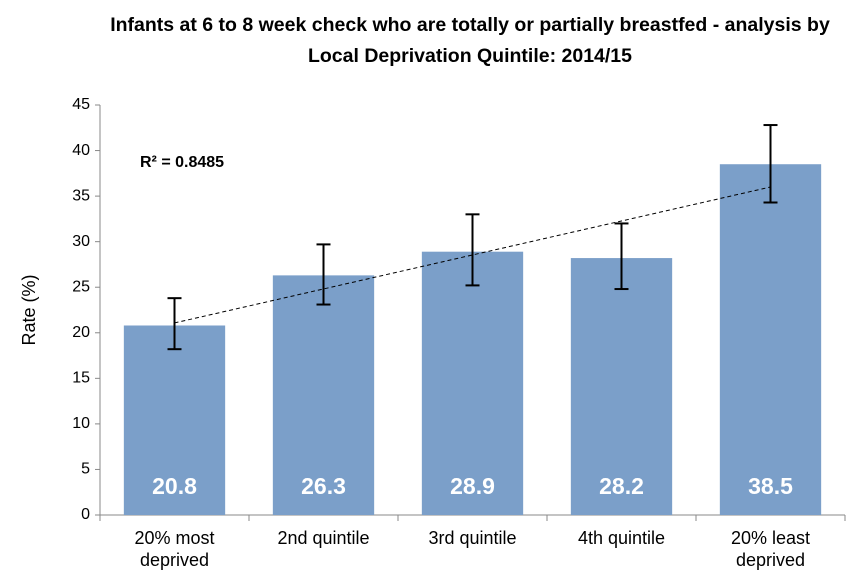 The width and height of the screenshot is (859, 577). What do you see at coordinates (621, 538) in the screenshot?
I see `x-tick-label: 4th quintile` at bounding box center [621, 538].